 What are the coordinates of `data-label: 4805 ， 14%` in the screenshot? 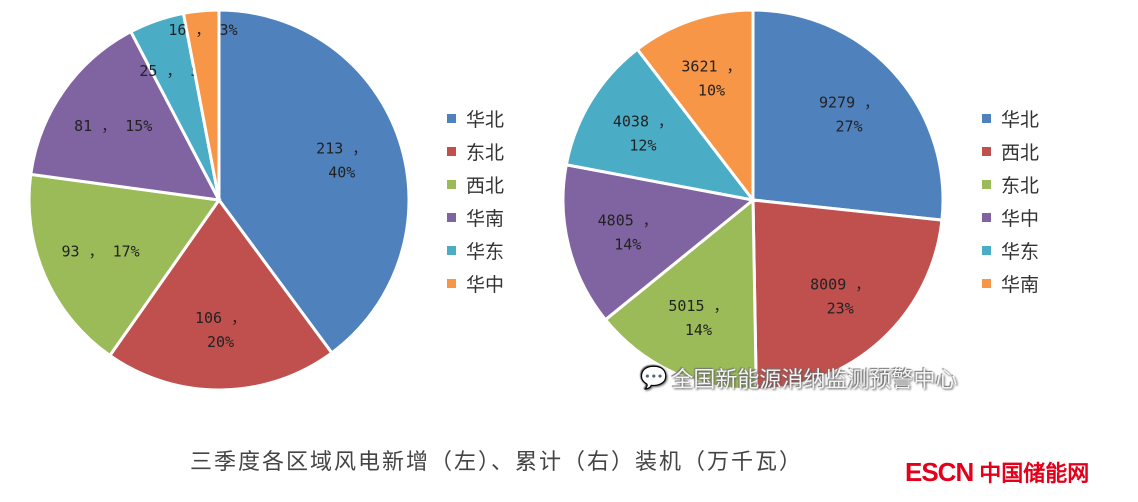 It's located at (628, 233).